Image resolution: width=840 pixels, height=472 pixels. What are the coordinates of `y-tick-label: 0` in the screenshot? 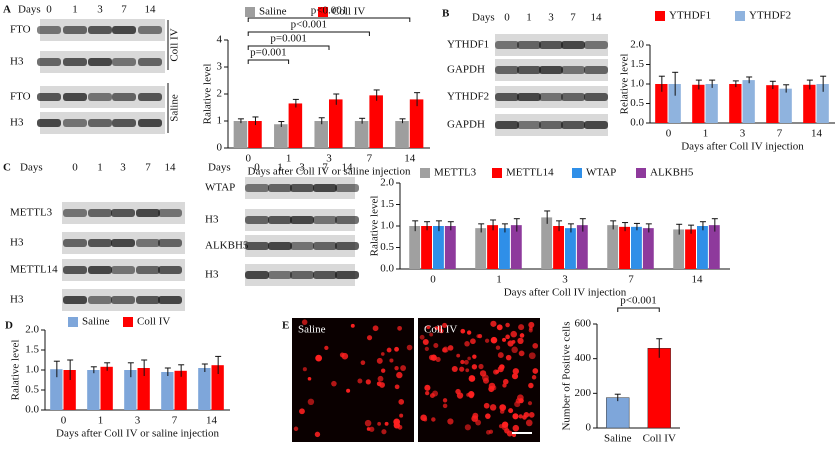 It's located at (220, 148).